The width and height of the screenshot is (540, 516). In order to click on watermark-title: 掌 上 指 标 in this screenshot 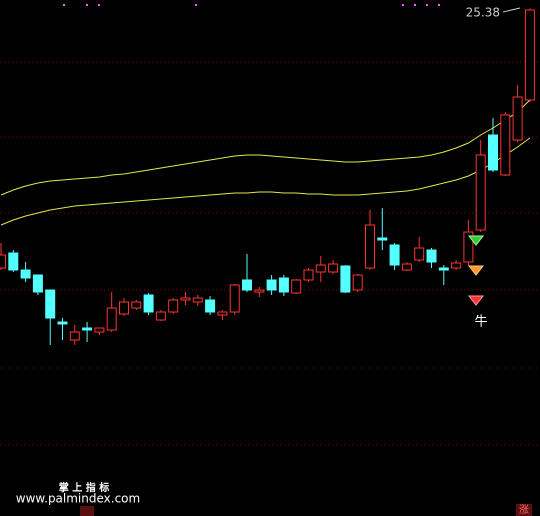, I will do `click(84, 487)`.